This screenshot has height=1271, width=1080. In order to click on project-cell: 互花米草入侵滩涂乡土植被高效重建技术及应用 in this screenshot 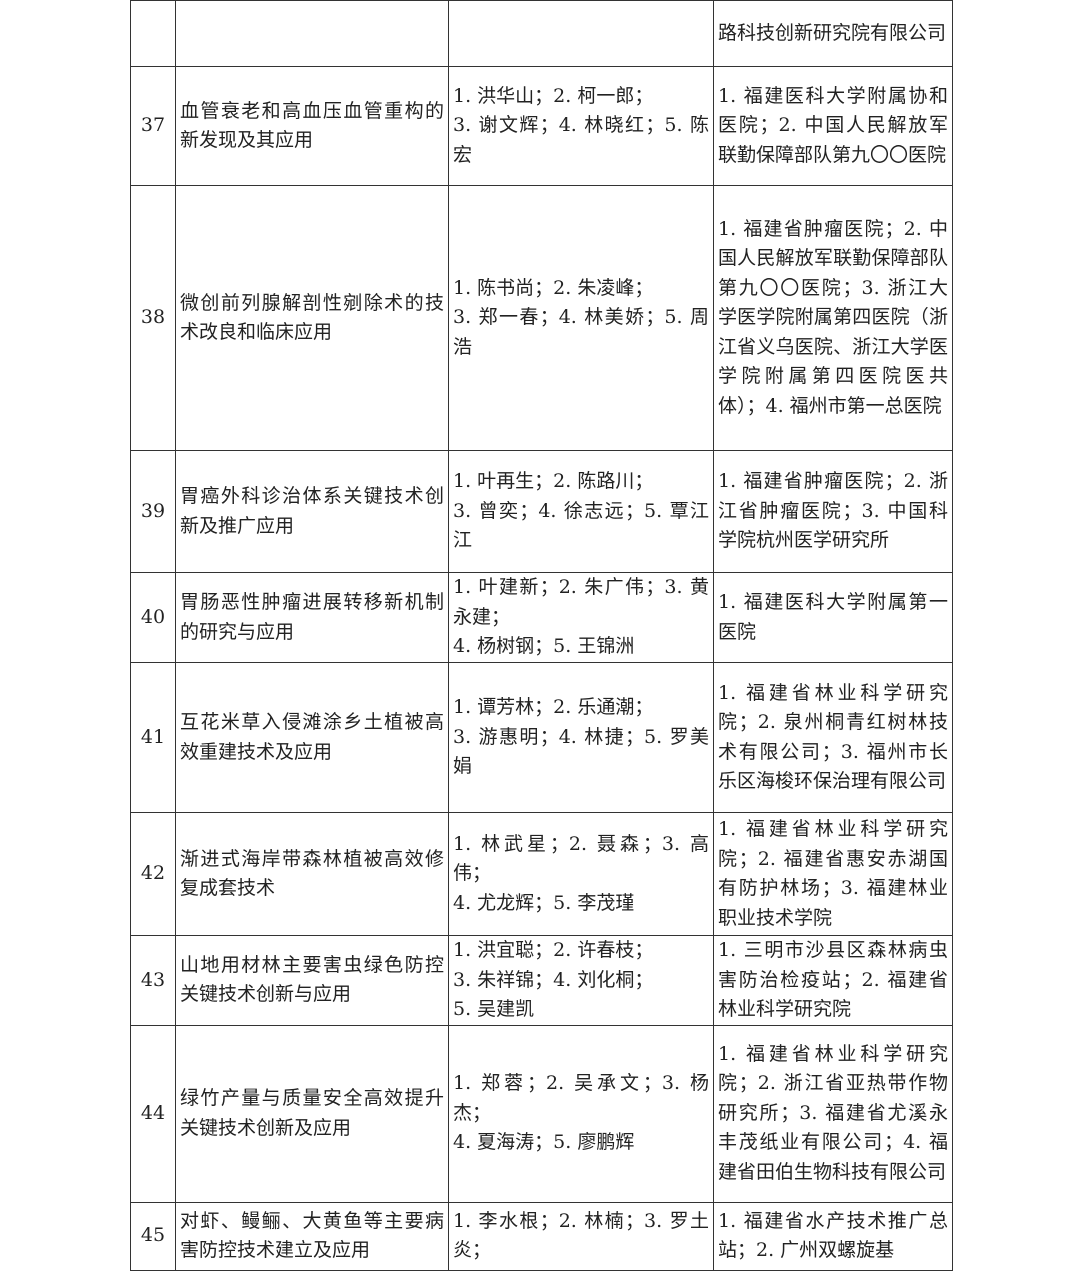, I will do `click(312, 737)`.